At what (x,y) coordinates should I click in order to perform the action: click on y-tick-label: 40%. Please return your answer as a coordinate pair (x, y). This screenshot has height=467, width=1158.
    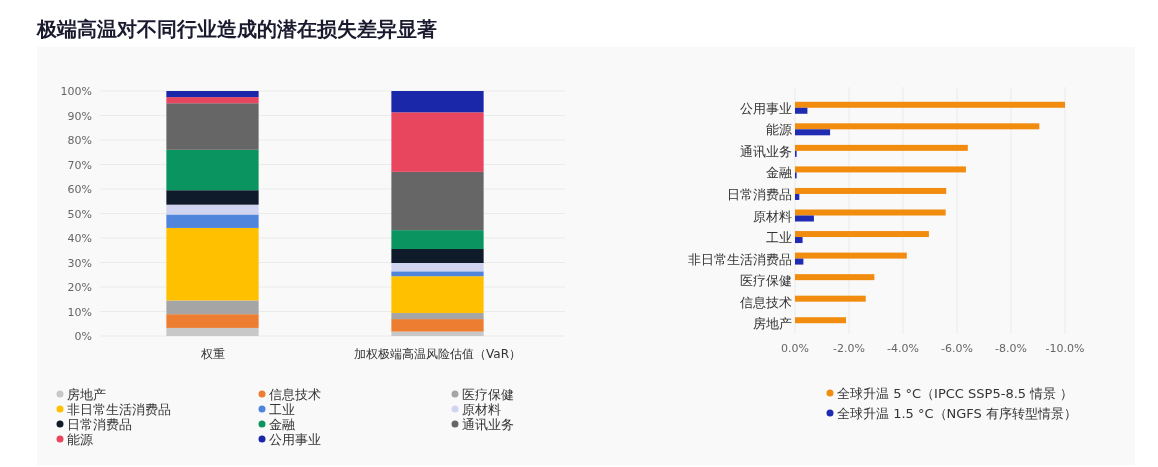
    Looking at the image, I should click on (79, 238).